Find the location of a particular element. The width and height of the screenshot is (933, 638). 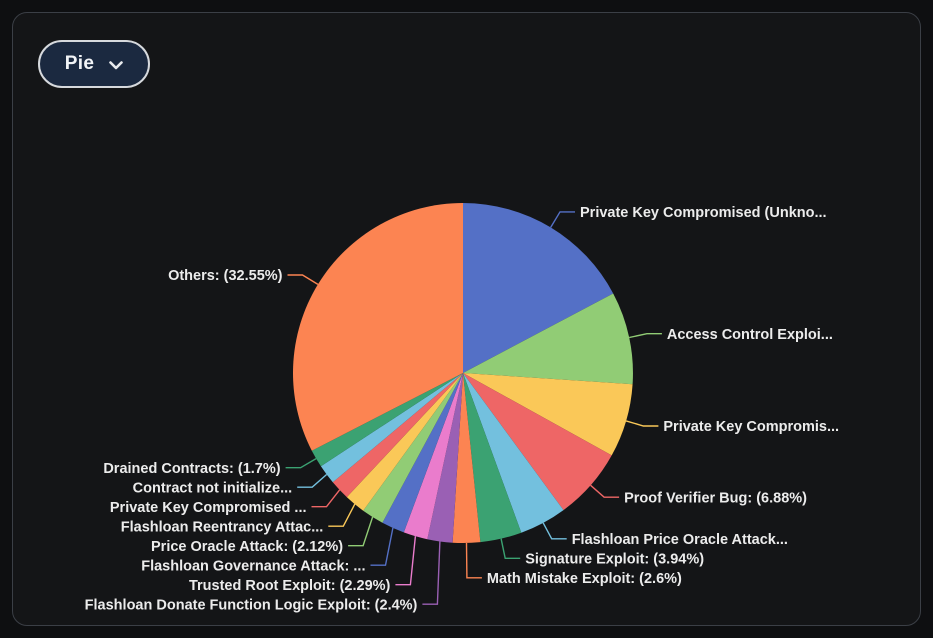

pie-label: Price Oracle Attack: (2.12%) is located at coordinates (247, 547).